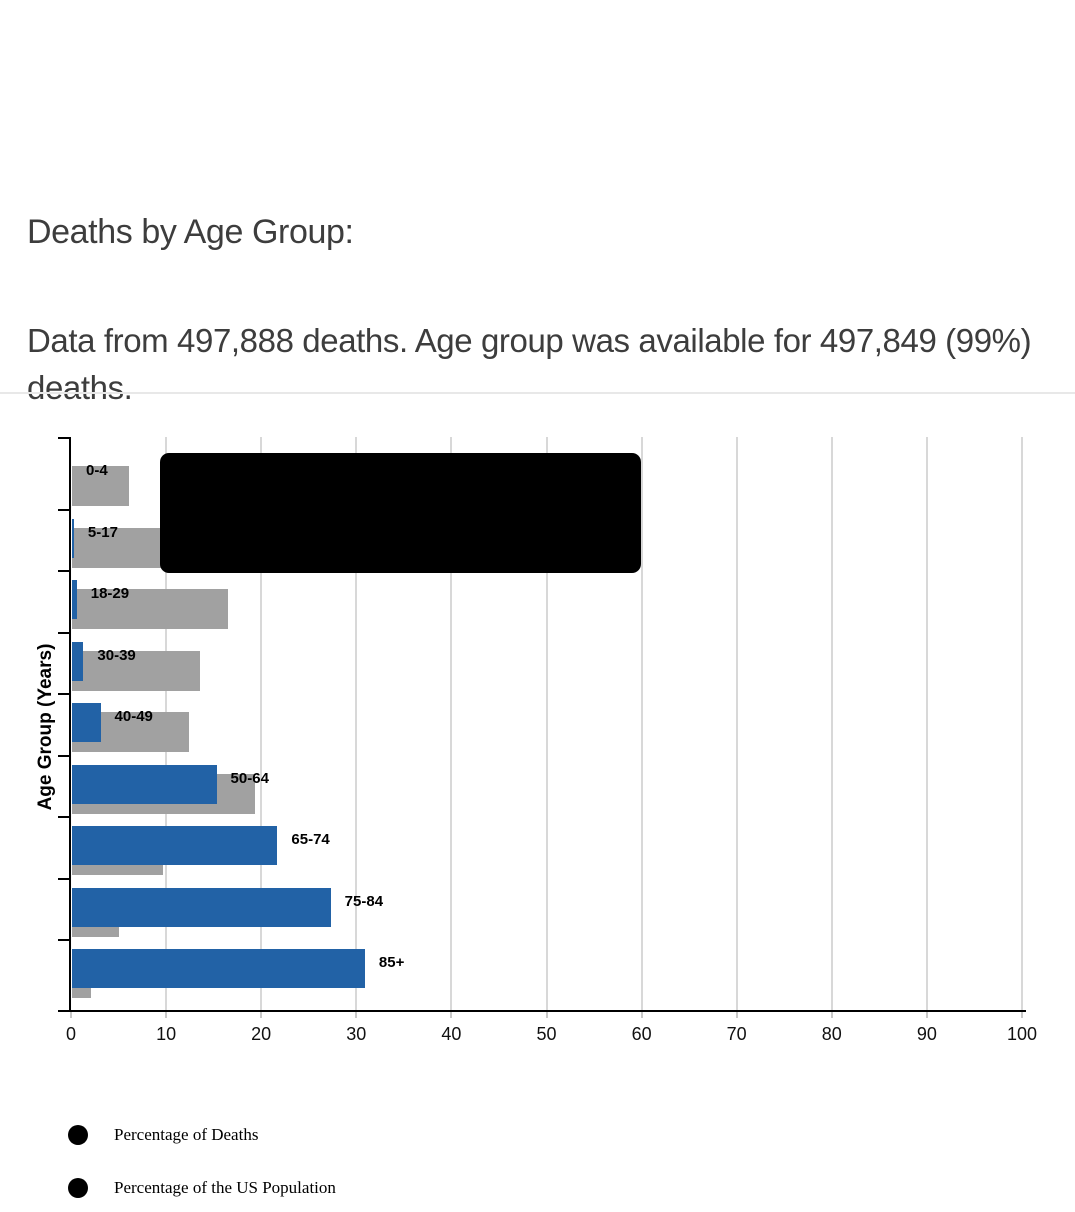  What do you see at coordinates (546, 1034) in the screenshot?
I see `x-axis-tick-label: 50` at bounding box center [546, 1034].